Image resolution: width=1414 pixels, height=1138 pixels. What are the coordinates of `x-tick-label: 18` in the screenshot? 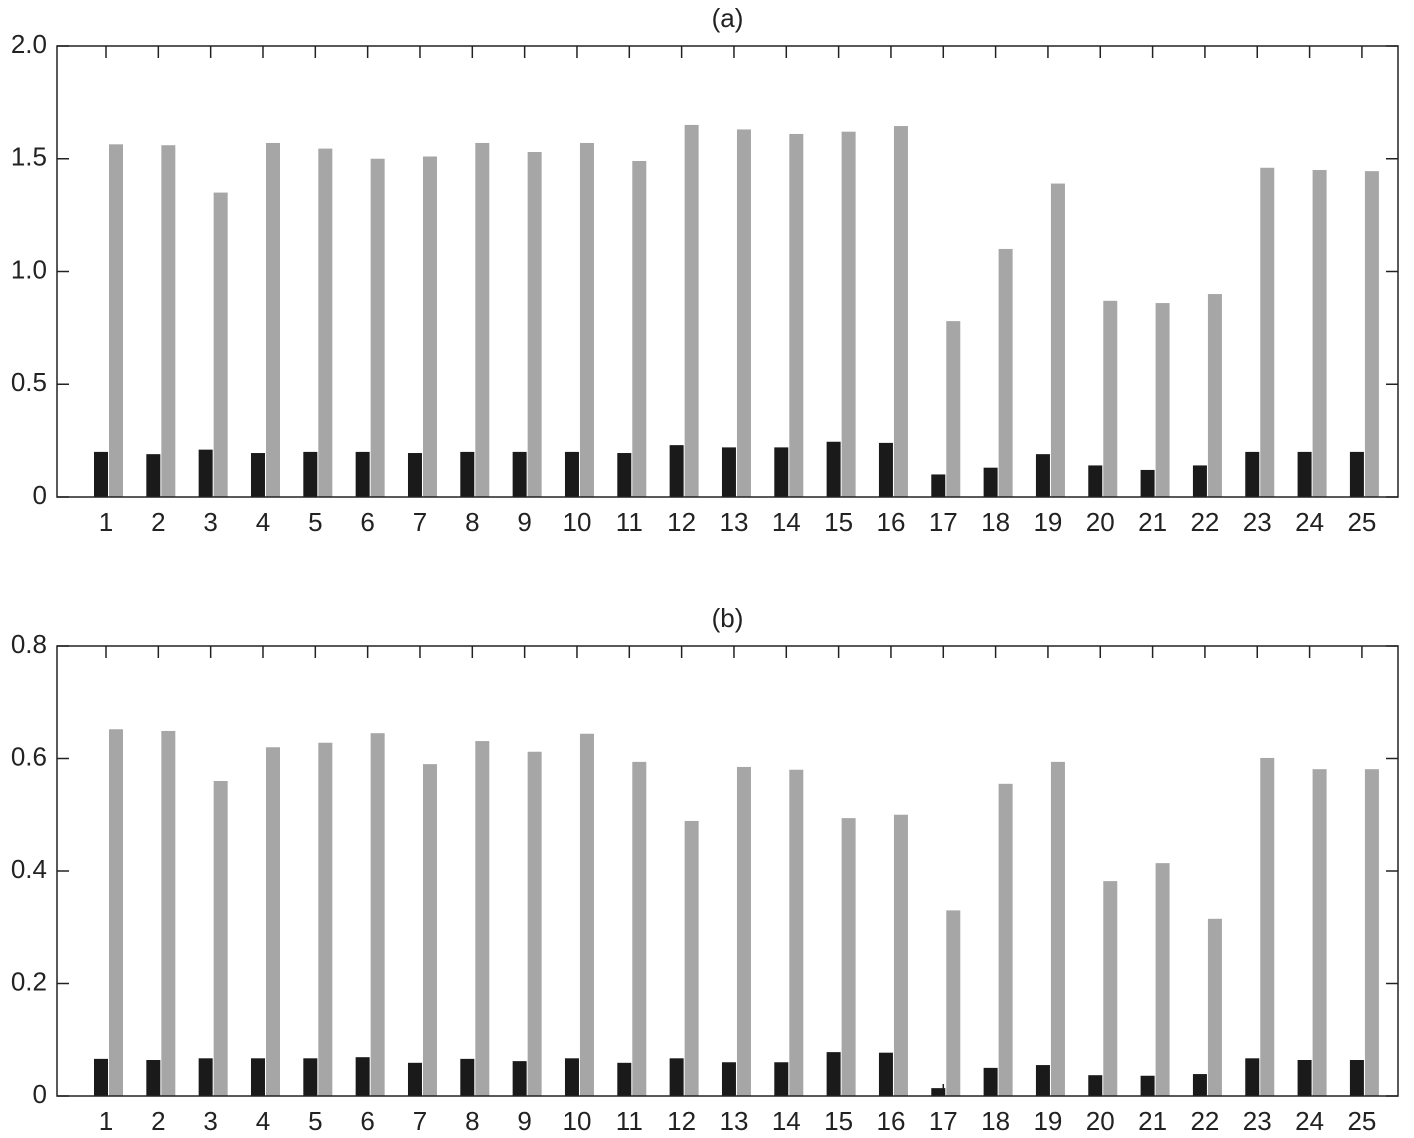 It's located at (995, 522).